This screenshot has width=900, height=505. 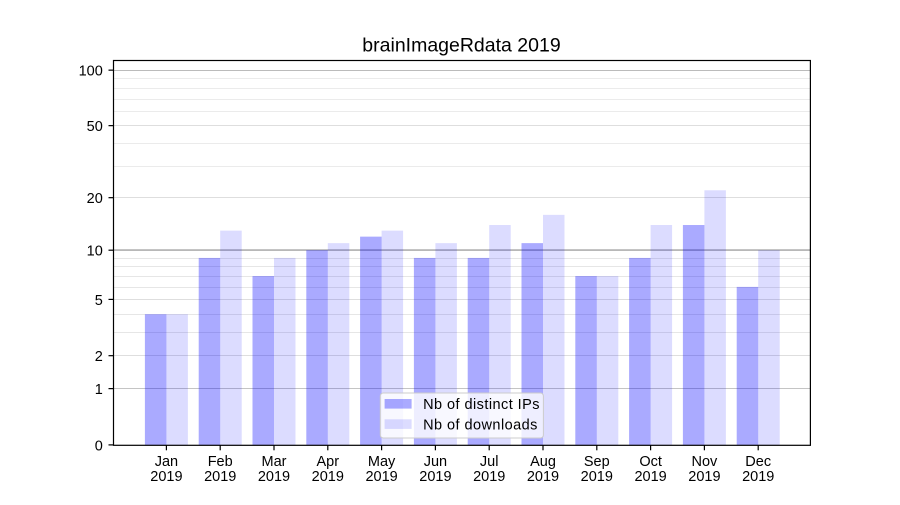 What do you see at coordinates (99, 301) in the screenshot?
I see `svg-text: 5` at bounding box center [99, 301].